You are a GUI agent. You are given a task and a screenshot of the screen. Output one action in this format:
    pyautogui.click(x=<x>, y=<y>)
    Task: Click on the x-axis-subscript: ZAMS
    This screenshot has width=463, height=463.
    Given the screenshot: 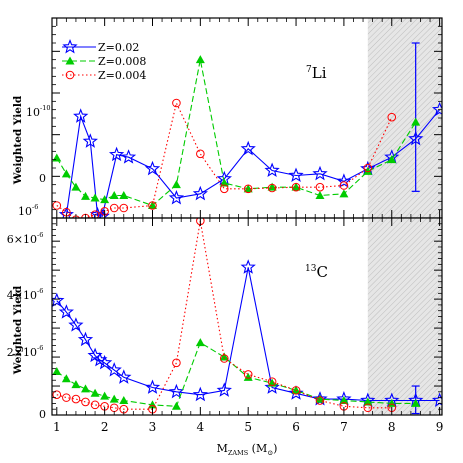 What is the action you would take?
    pyautogui.click(x=238, y=453)
    